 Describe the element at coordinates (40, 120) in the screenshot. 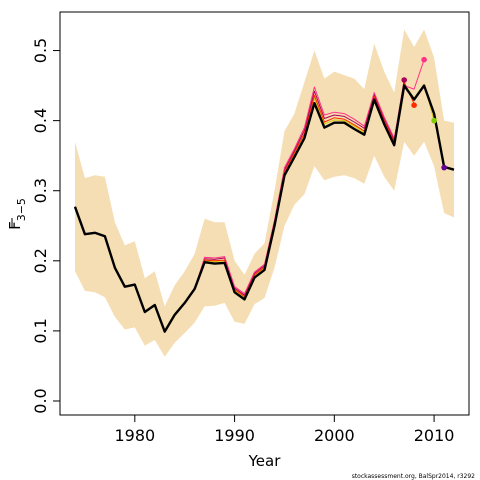

I see `y-tick-label: 0.4` at that location.